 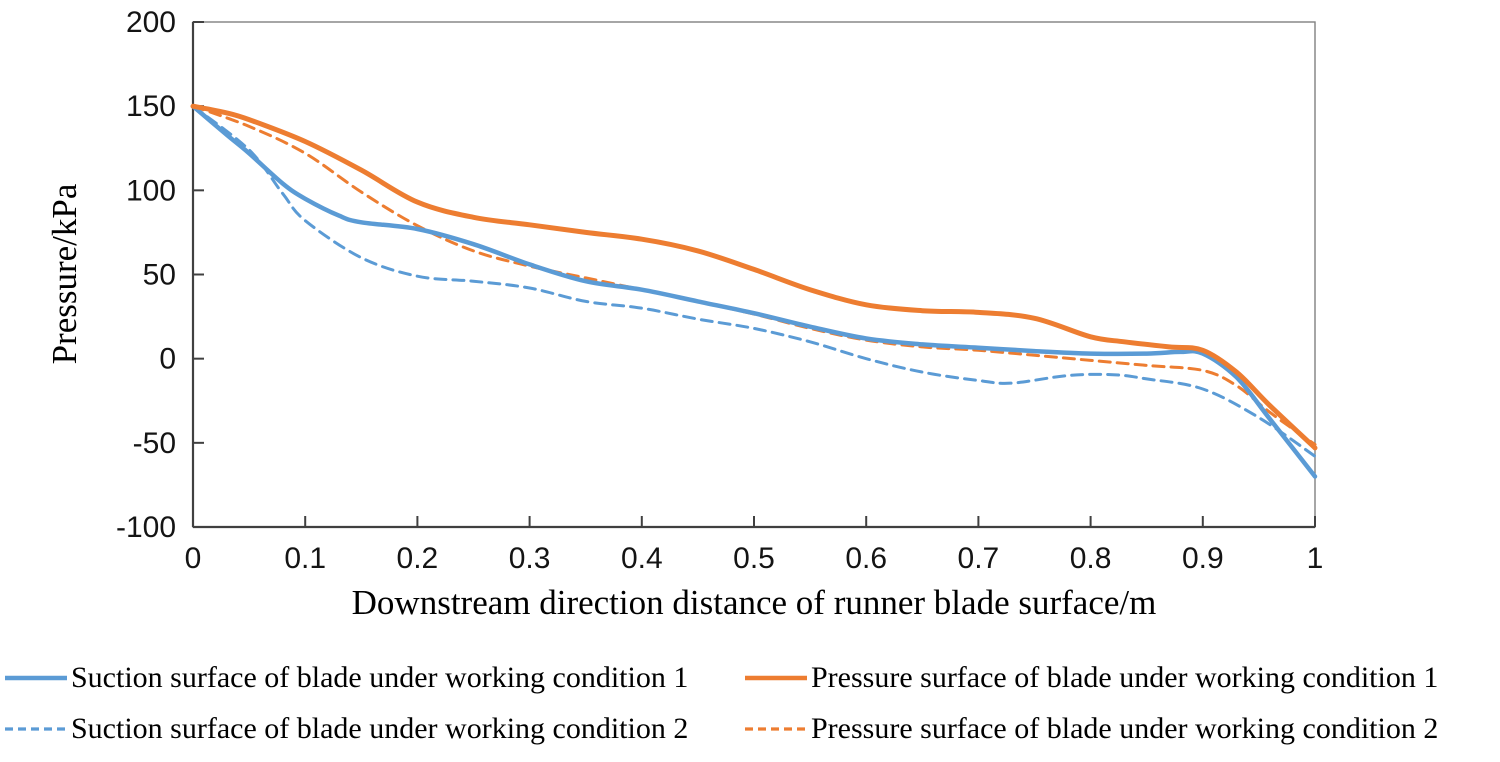 I want to click on x-tick-label: 0.3, so click(x=530, y=558).